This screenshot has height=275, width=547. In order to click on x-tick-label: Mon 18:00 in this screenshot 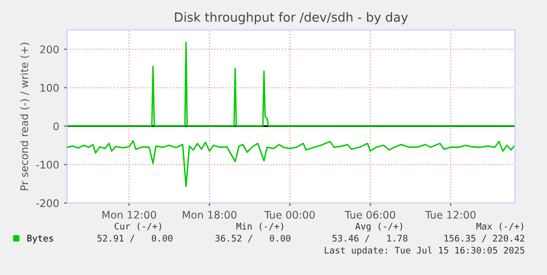, I will do `click(209, 214)`.